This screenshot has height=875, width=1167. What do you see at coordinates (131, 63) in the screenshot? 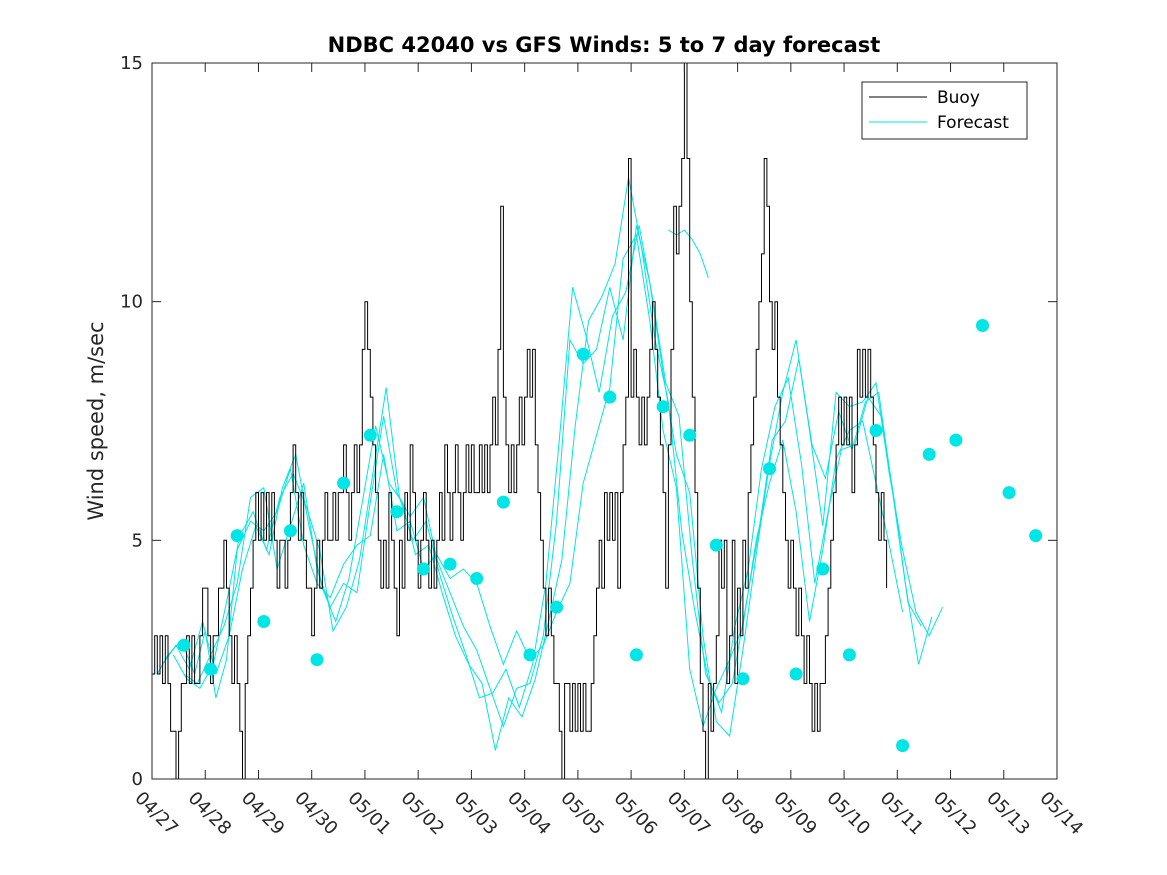
I see `y-tick-label: 15` at bounding box center [131, 63].